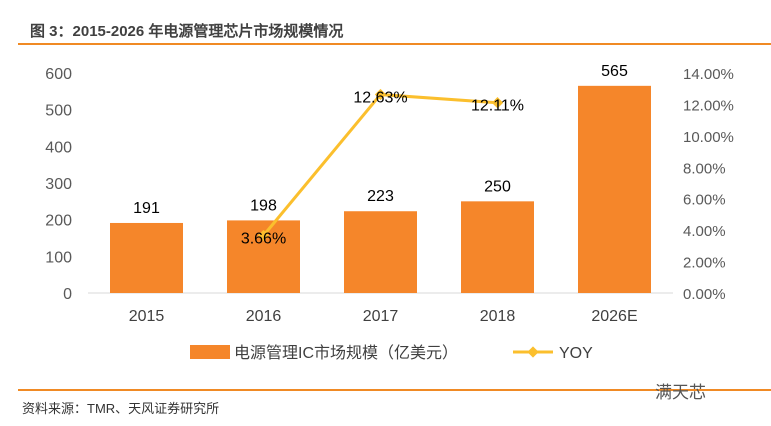 The width and height of the screenshot is (771, 426). I want to click on yoy-point, so click(263, 235).